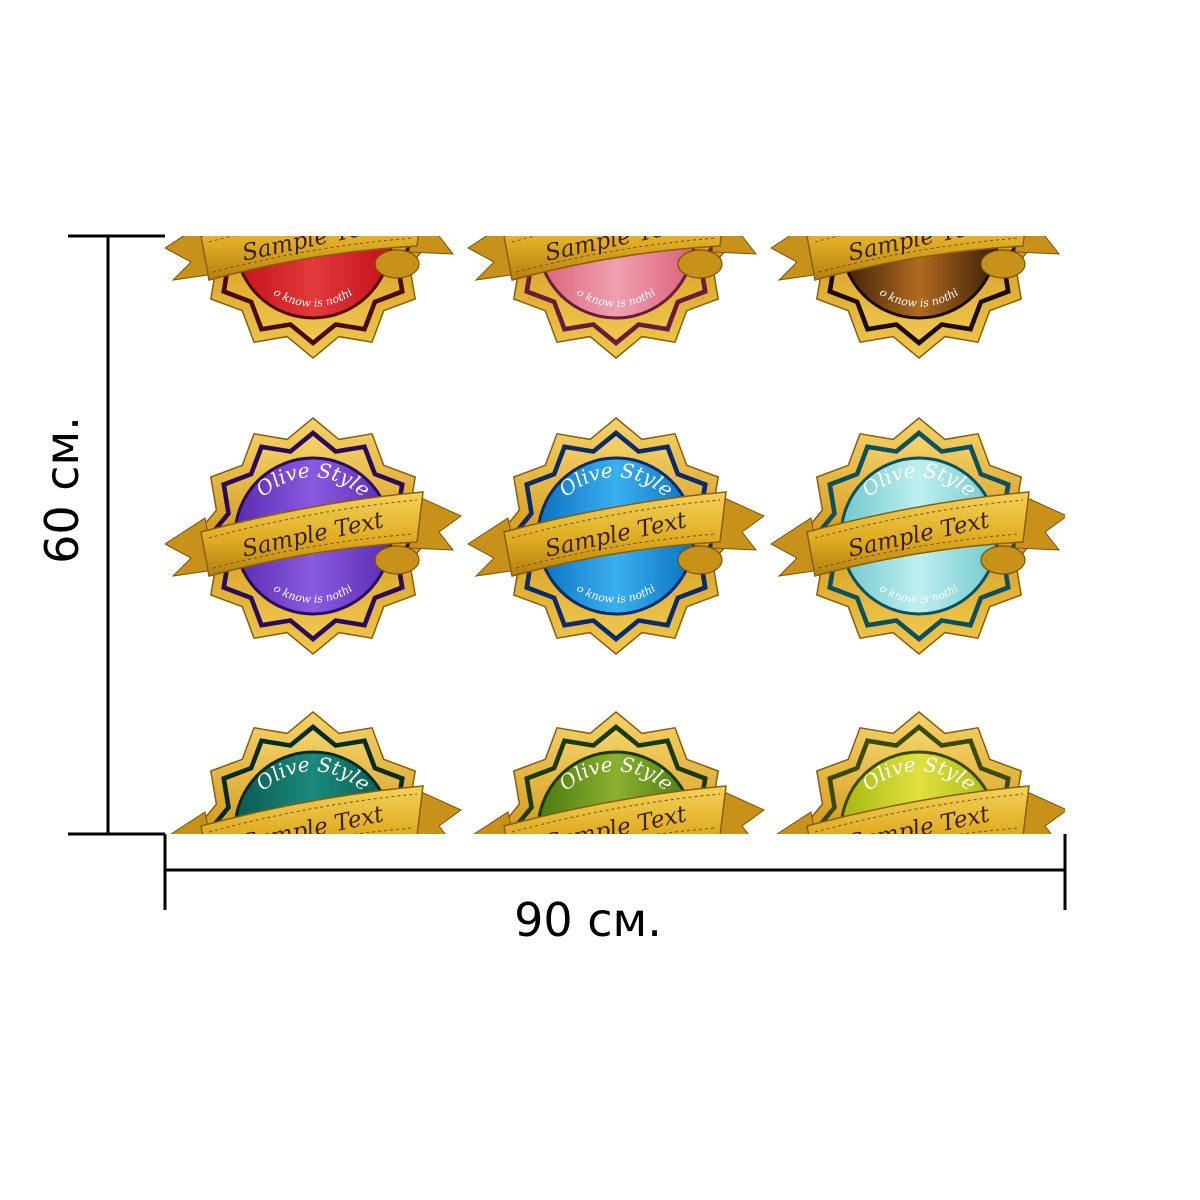 The image size is (1200, 1200). What do you see at coordinates (588, 920) in the screenshot?
I see `width-label: 90 см.` at bounding box center [588, 920].